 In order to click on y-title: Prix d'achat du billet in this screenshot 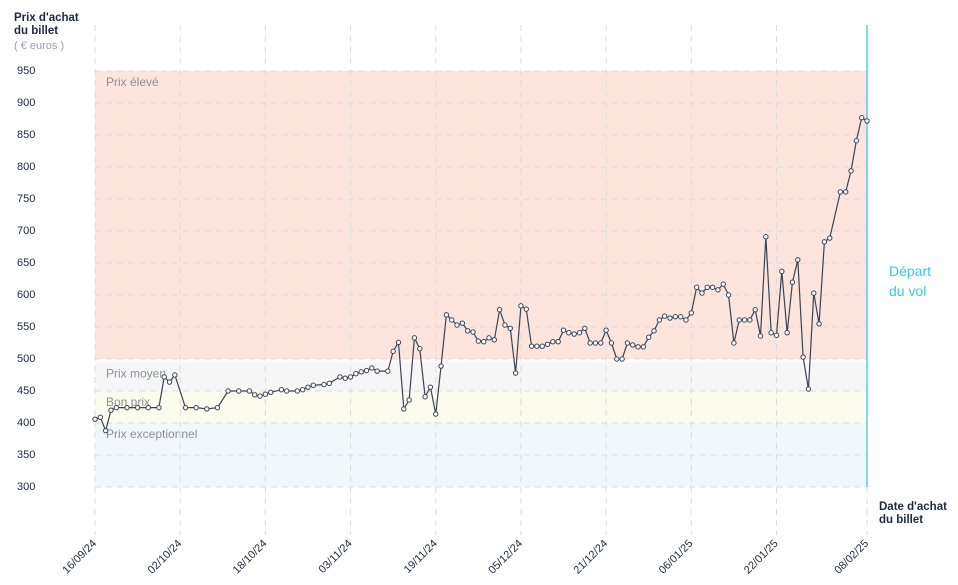, I will do `click(46, 24)`.